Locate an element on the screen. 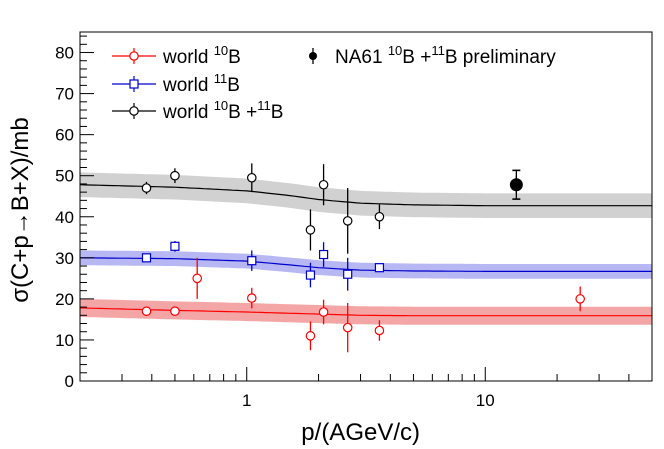 The width and height of the screenshot is (664, 449). na61-marker is located at coordinates (516, 185).